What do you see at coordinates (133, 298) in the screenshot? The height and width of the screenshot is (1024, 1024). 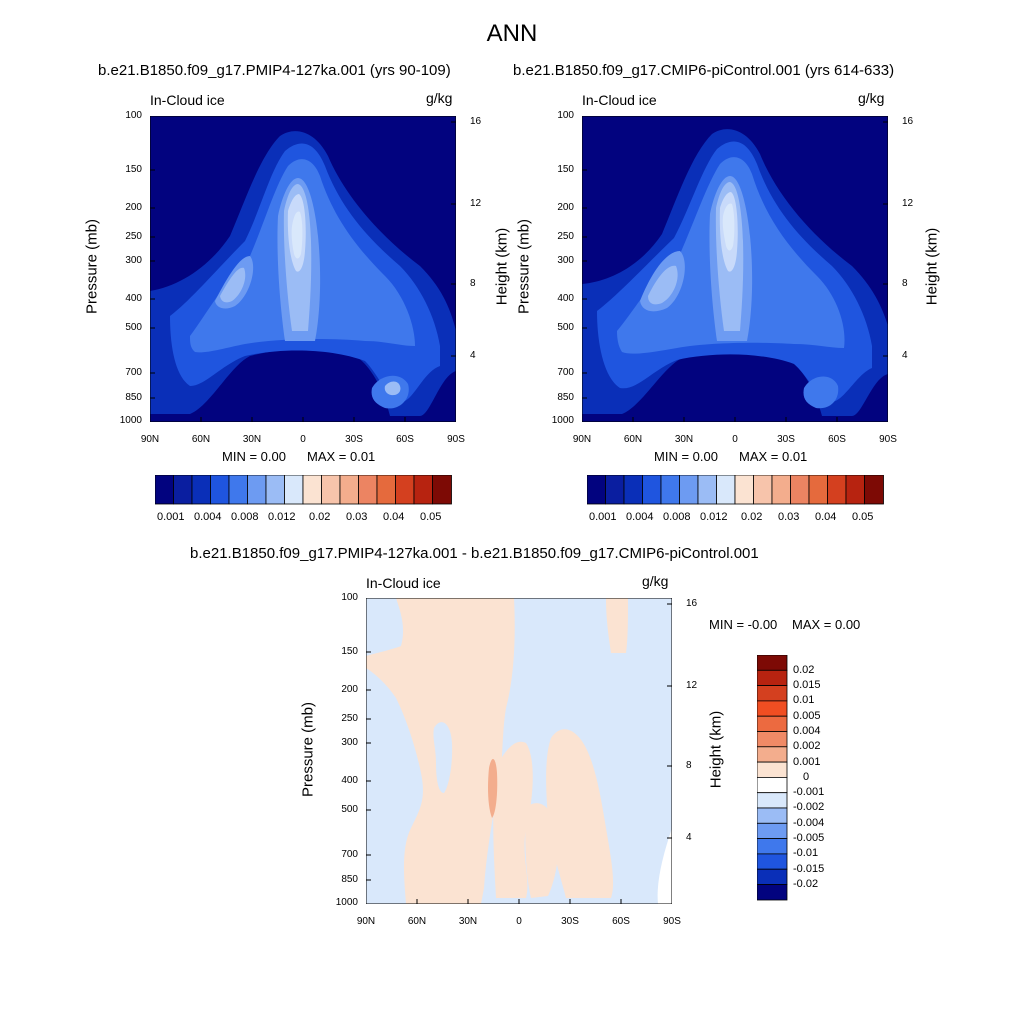 I see `panel1-ytick: 400` at bounding box center [133, 298].